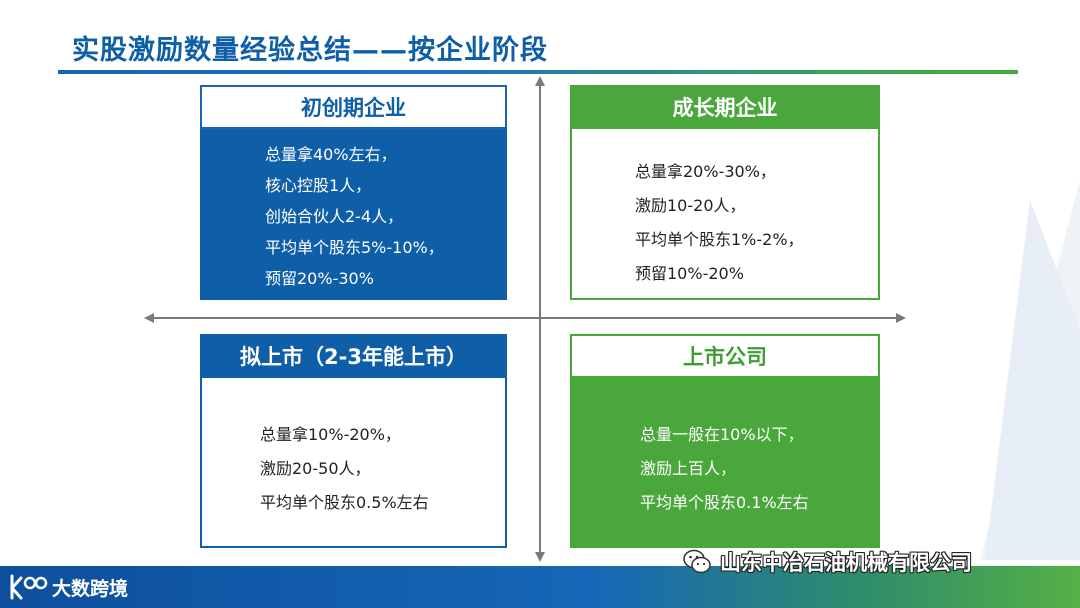  Describe the element at coordinates (353, 107) in the screenshot. I see `quadrant-header: 初创期企业` at that location.